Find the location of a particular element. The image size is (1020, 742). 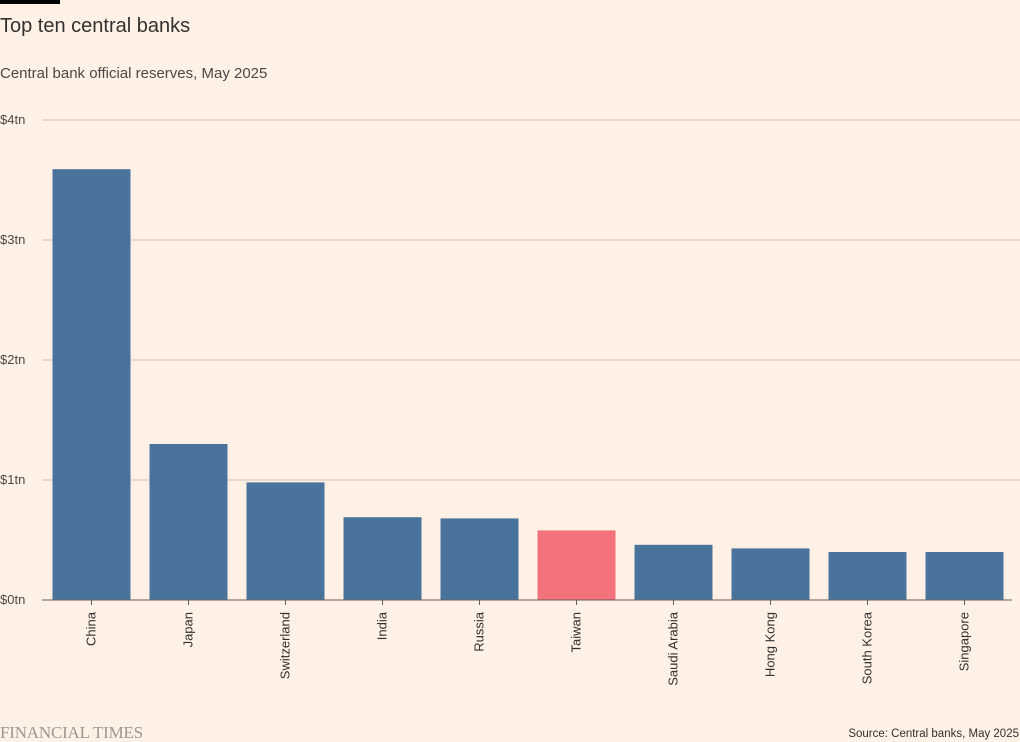

brand-accent-bar is located at coordinates (30, 2).